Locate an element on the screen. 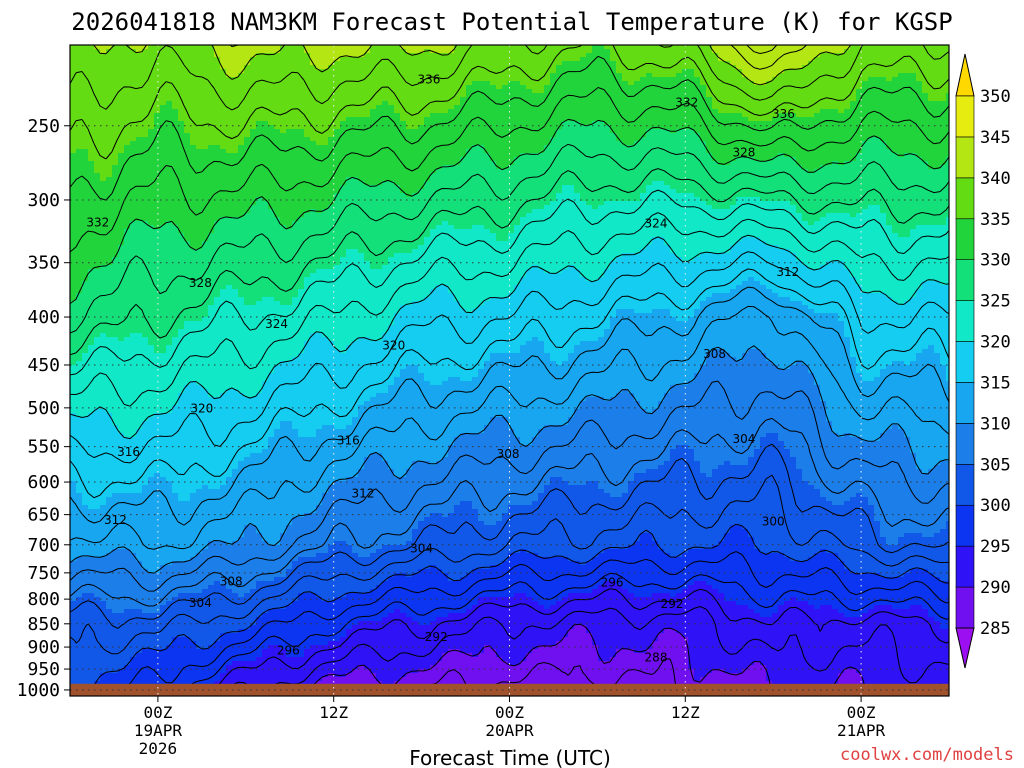 Image resolution: width=1024 pixels, height=768 pixels. contour-label: 300 is located at coordinates (773, 521).